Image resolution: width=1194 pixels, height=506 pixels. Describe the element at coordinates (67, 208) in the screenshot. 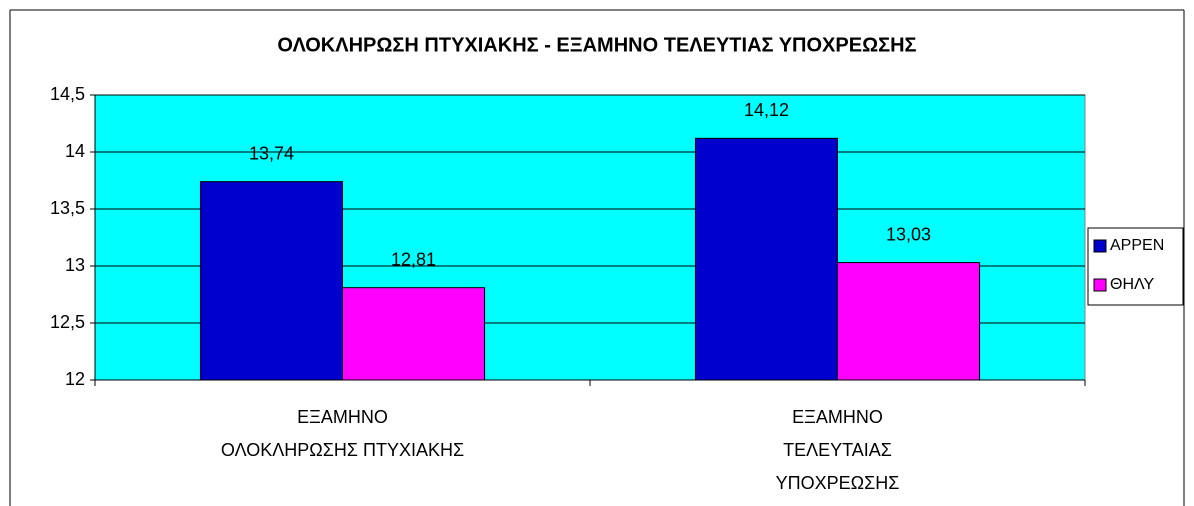

I see `y-tick-label: 13,5` at that location.